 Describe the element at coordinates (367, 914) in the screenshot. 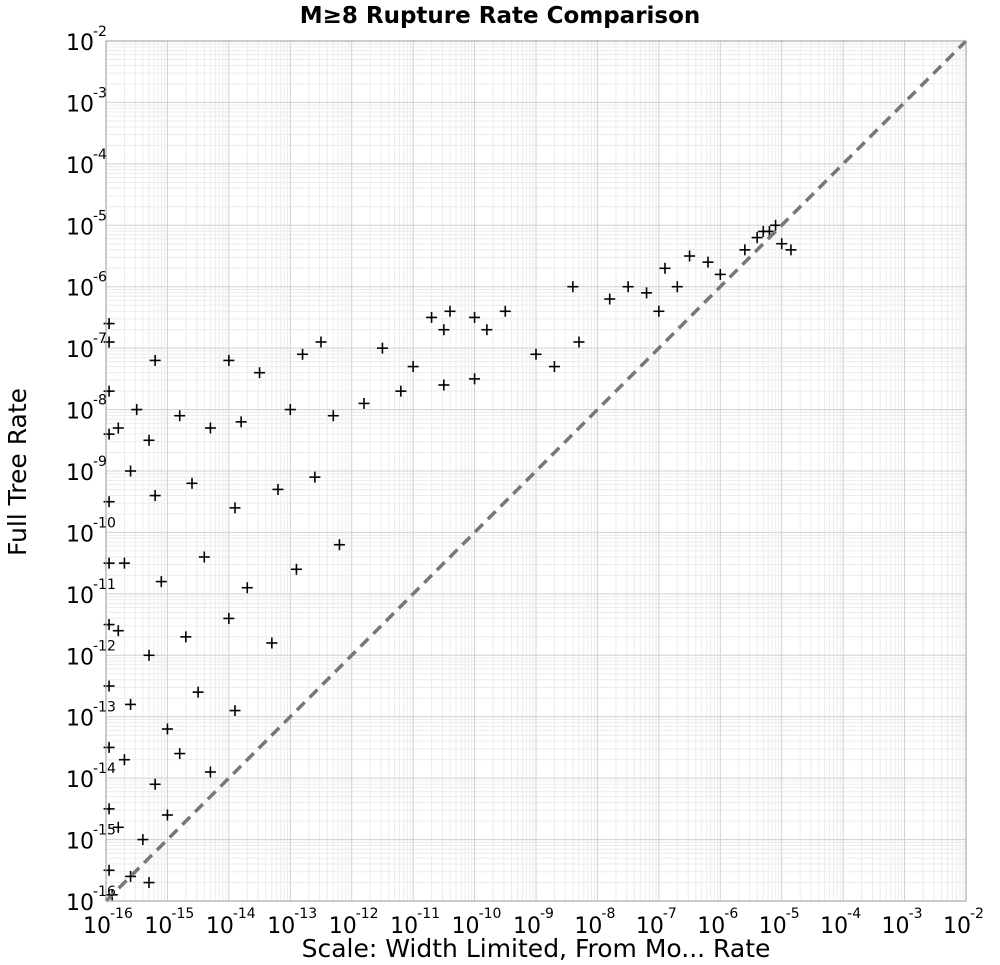

I see `x-tick-exponent: -12` at that location.